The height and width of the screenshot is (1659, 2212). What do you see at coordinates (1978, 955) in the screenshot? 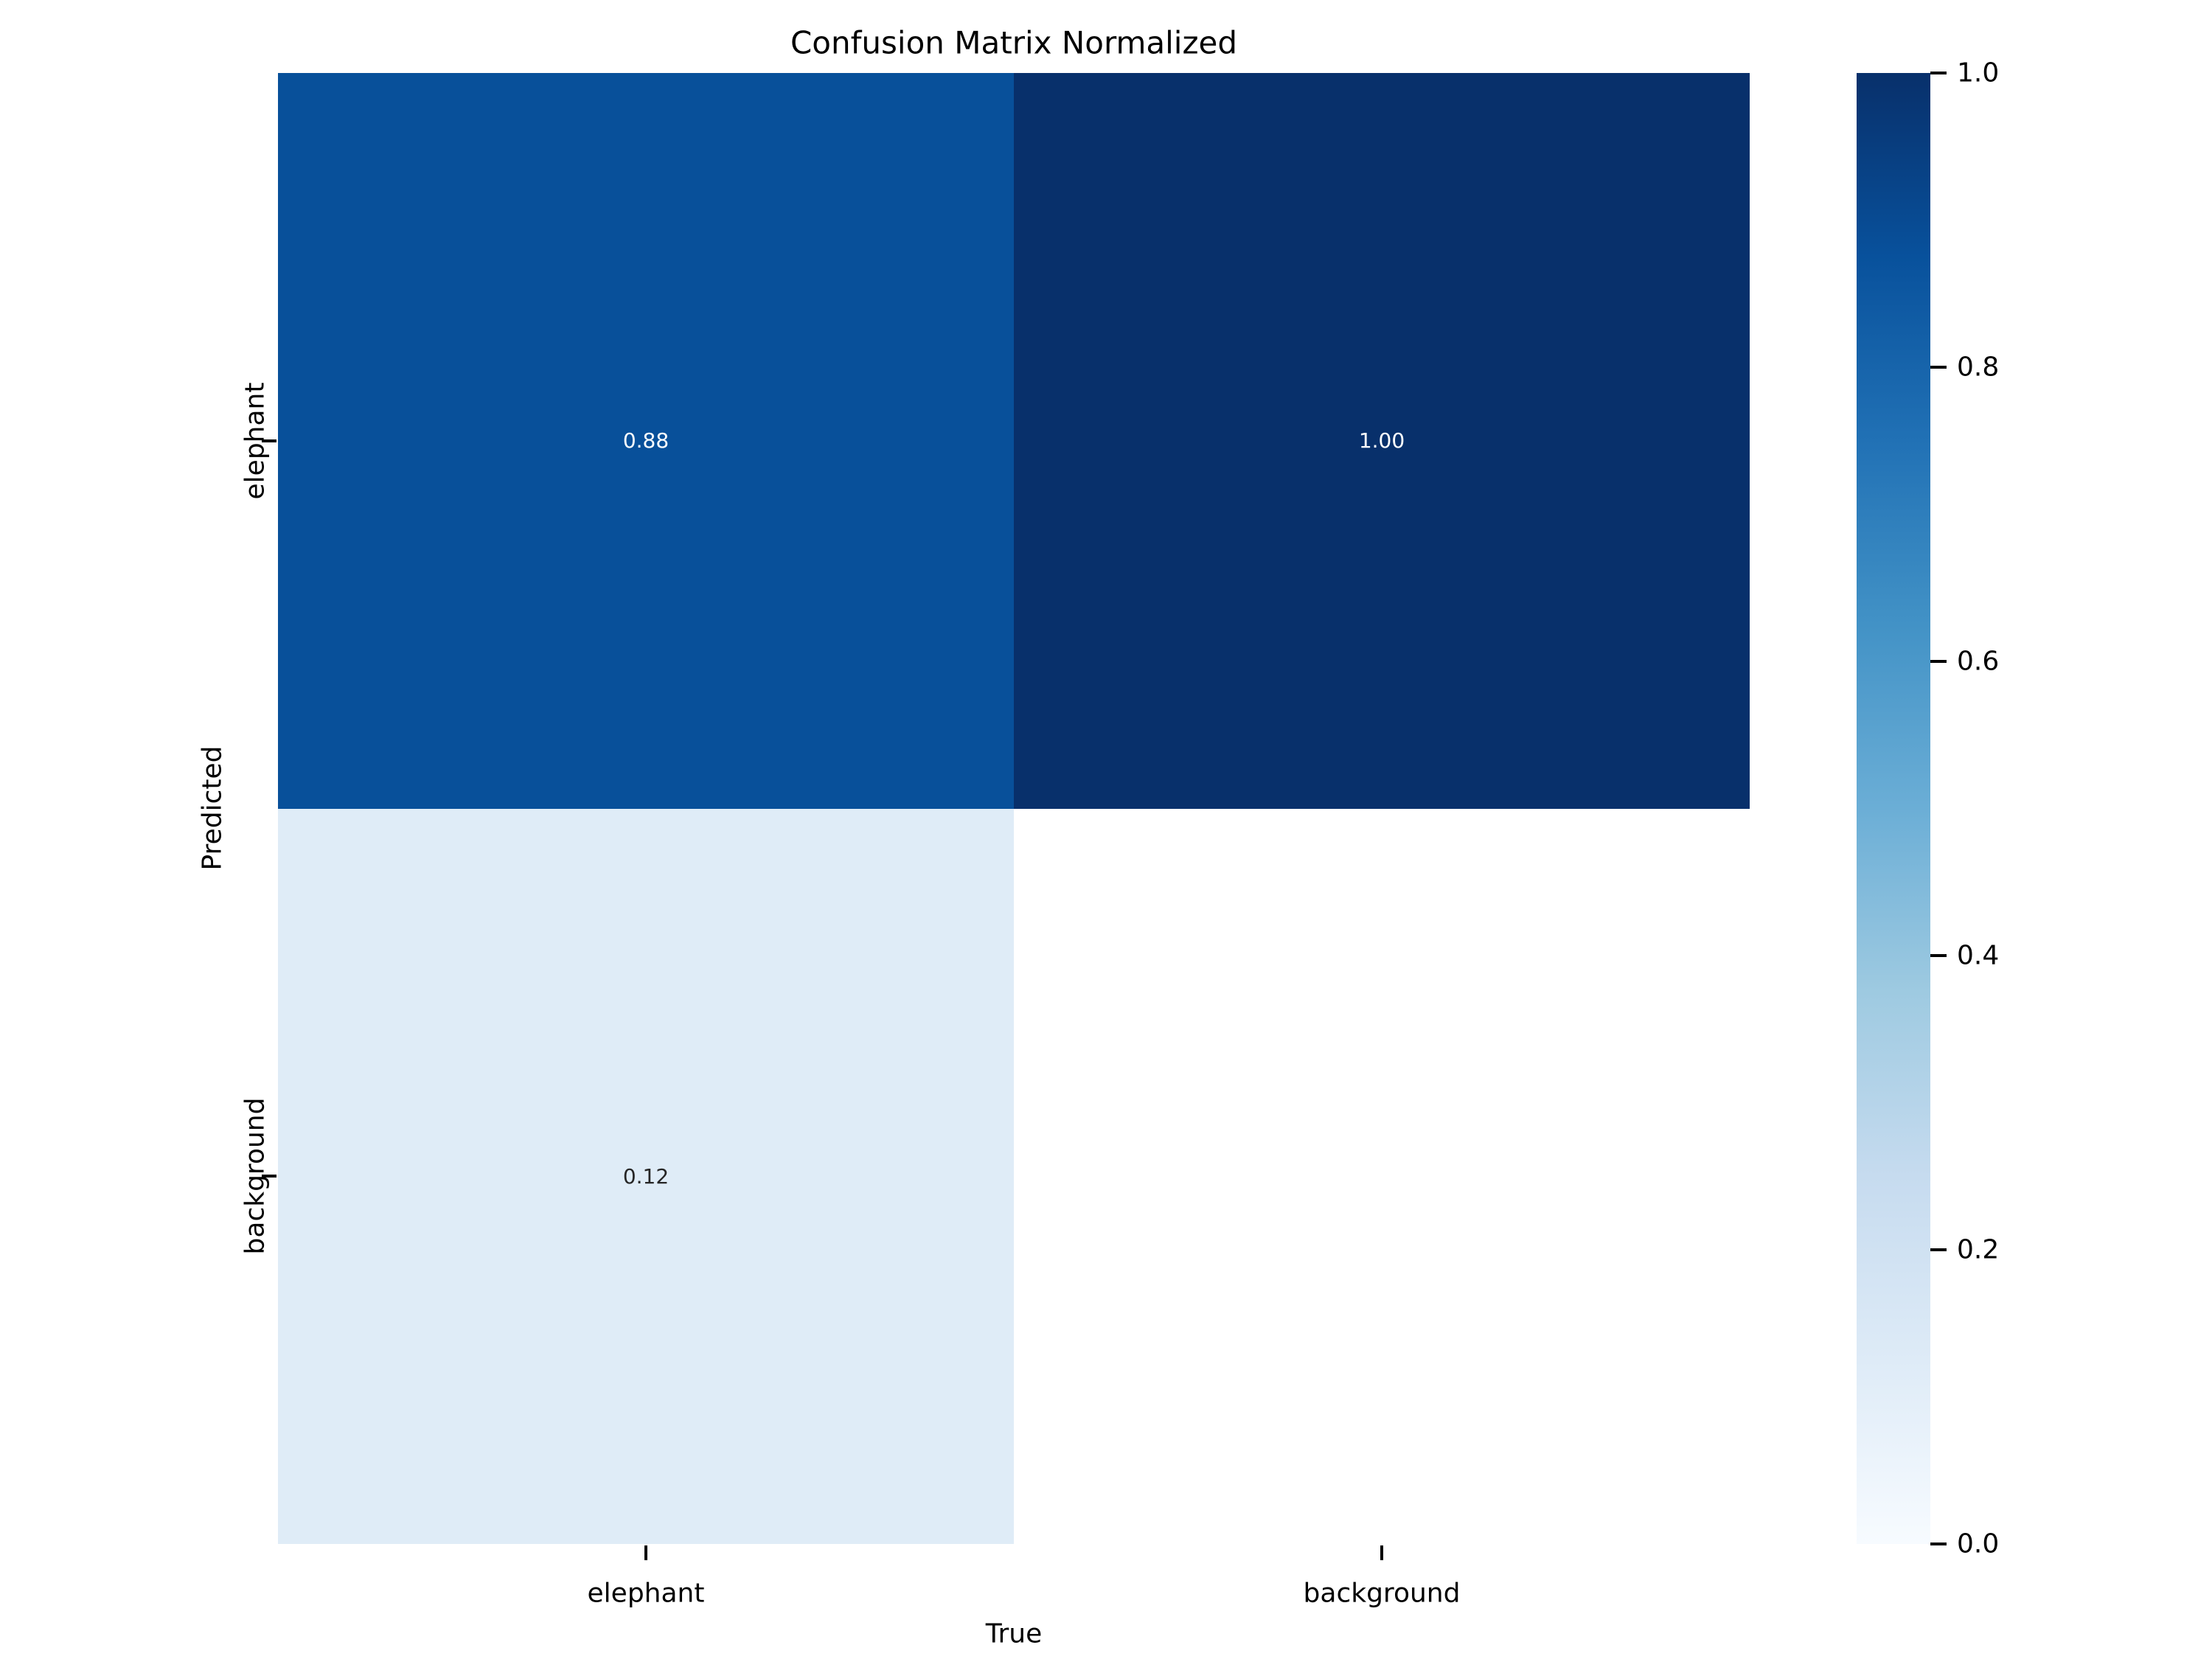
I see `colorbar-tick-label: 0.4` at bounding box center [1978, 955].